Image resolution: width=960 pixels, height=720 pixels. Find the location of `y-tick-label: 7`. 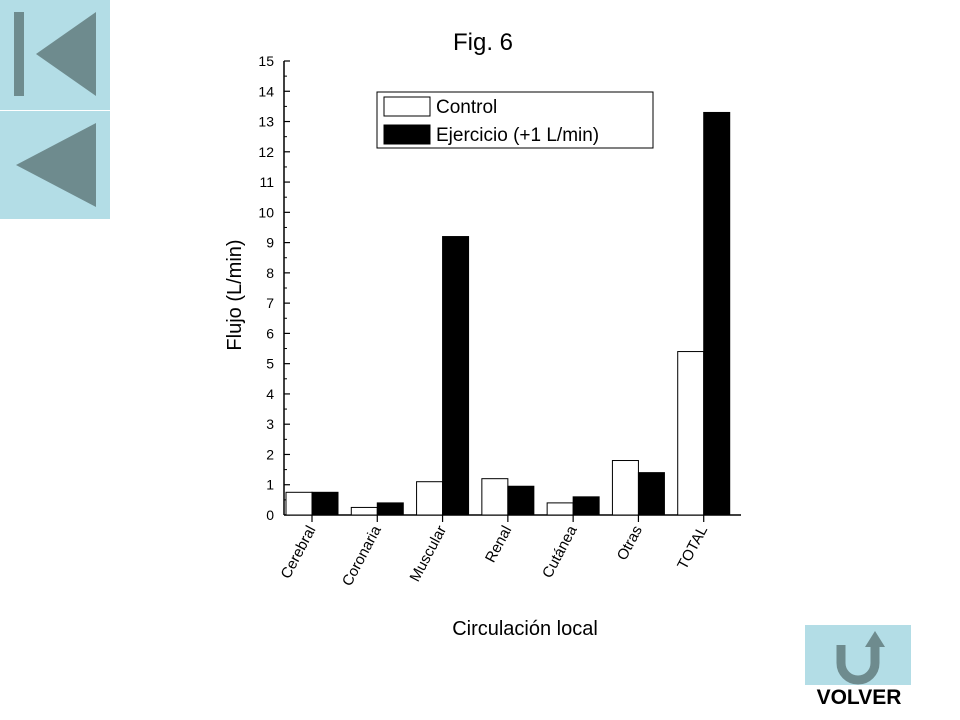

y-tick-label: 7 is located at coordinates (270, 303).